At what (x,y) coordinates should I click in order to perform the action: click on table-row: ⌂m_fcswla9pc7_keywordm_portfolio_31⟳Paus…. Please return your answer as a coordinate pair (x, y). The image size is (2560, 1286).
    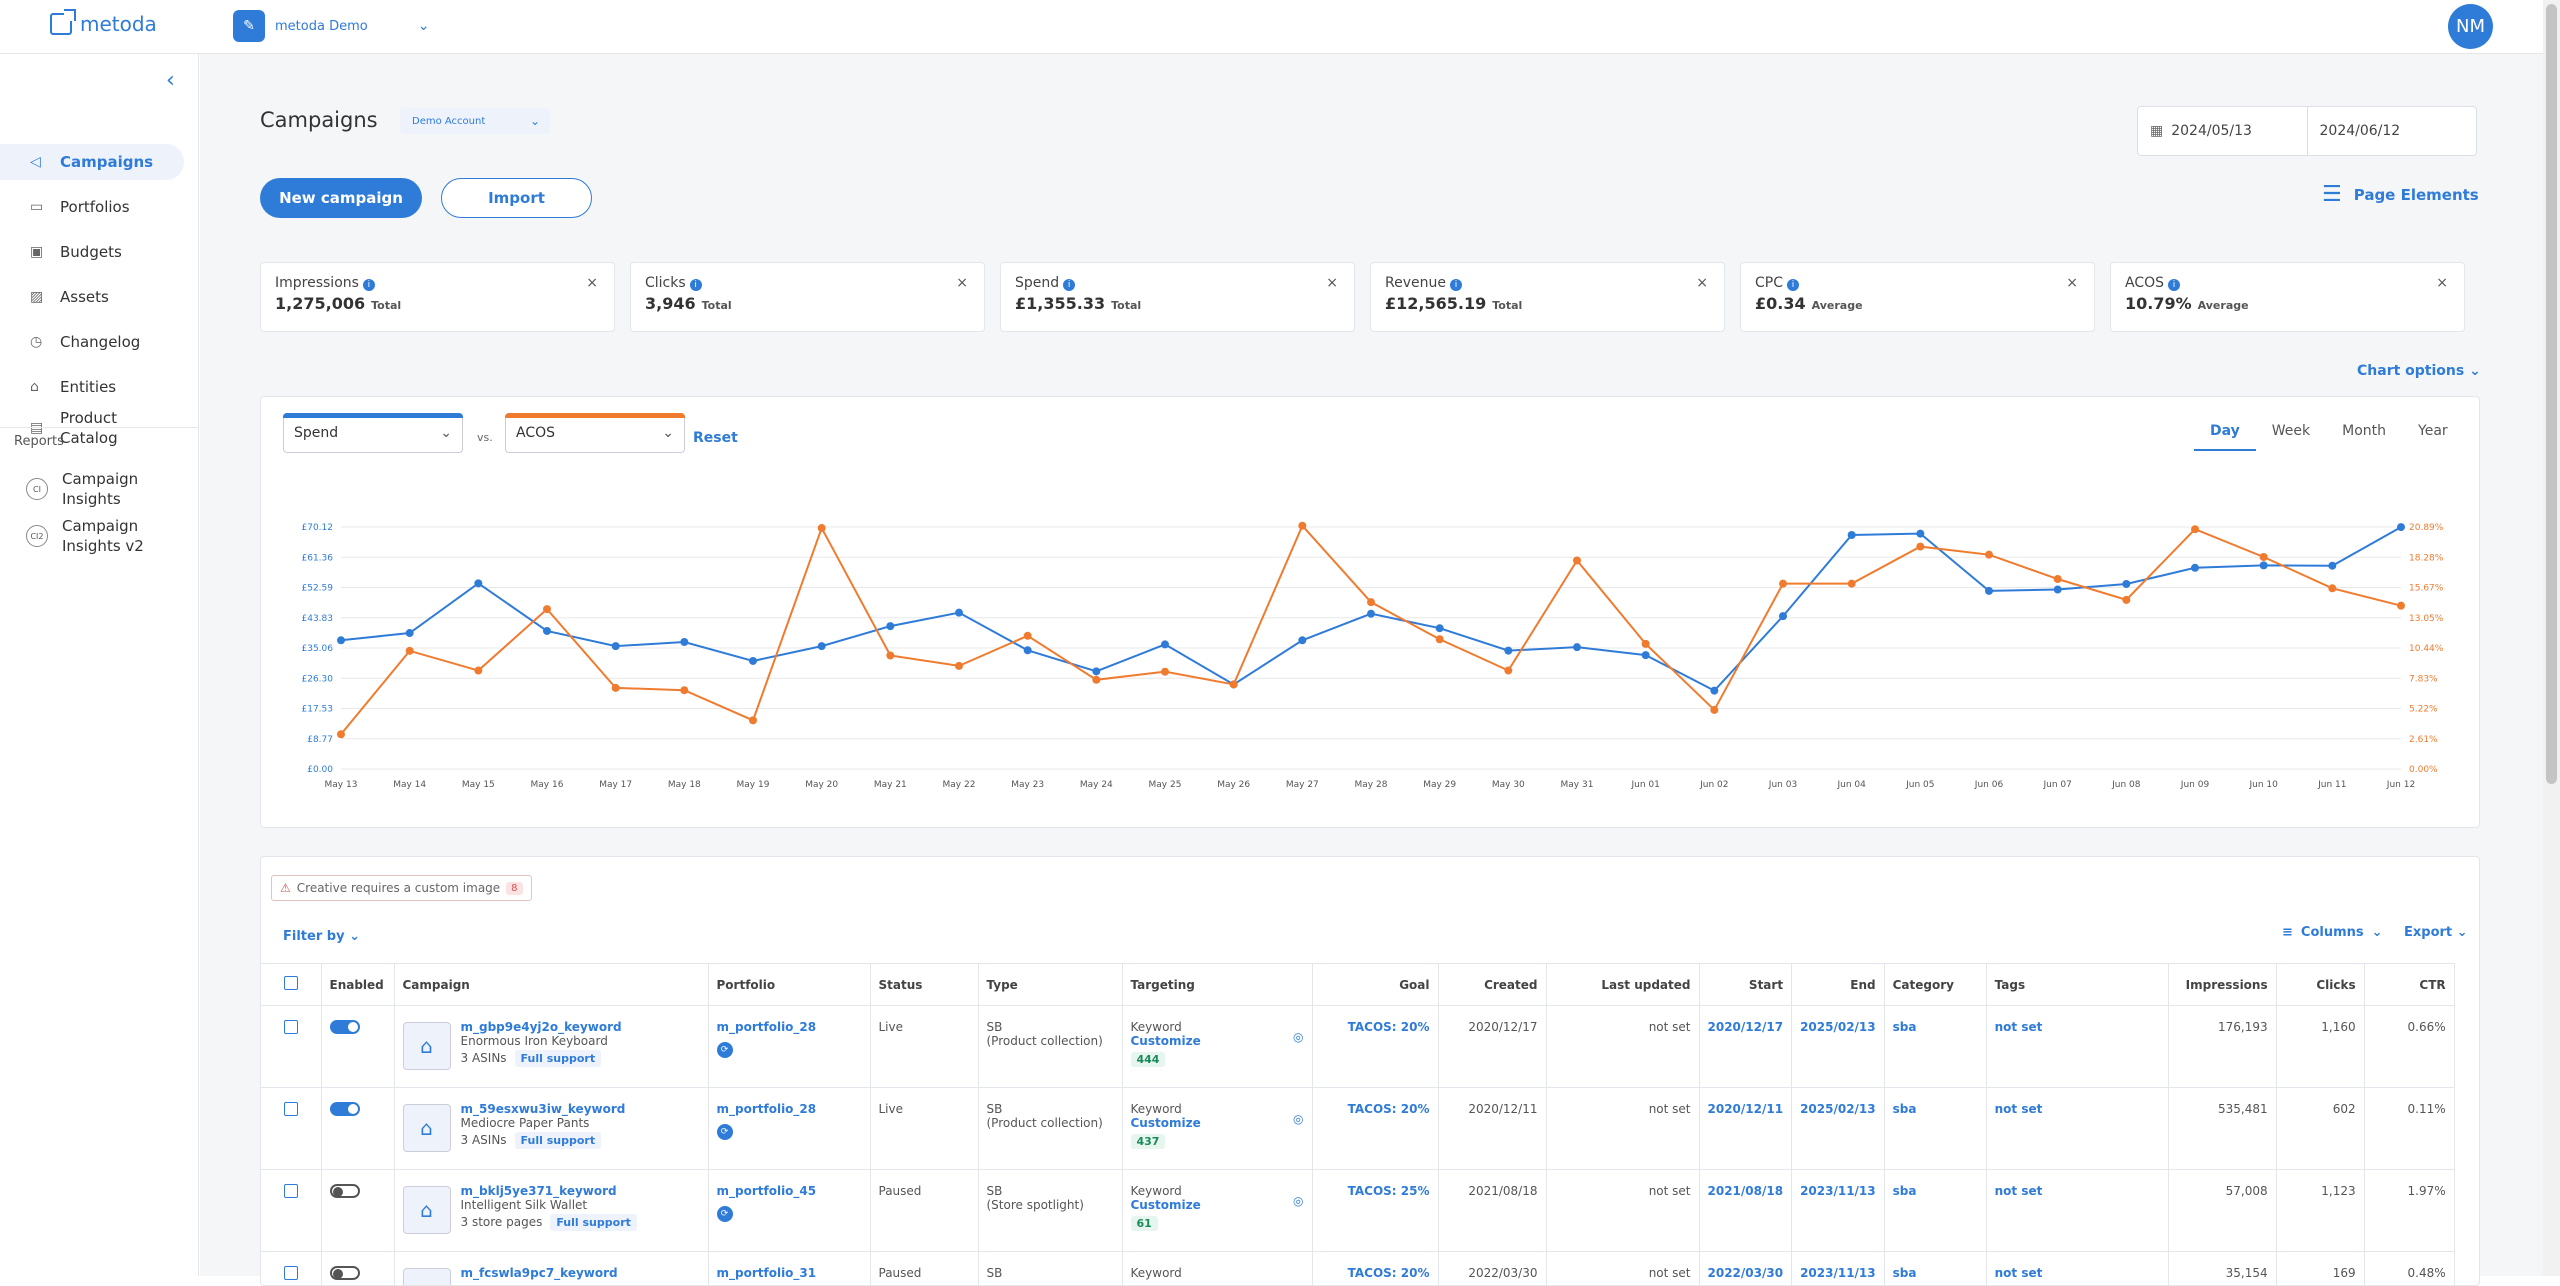
    Looking at the image, I should click on (1357, 1269).